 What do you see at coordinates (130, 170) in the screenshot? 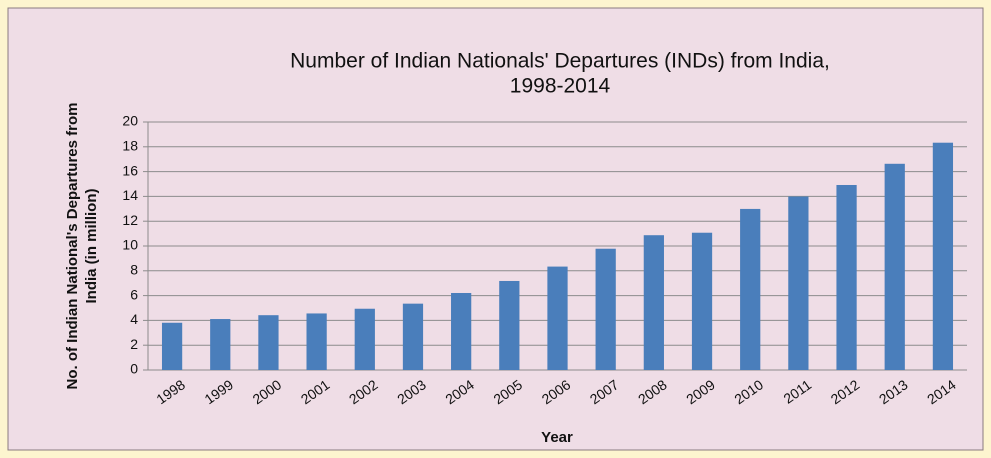
I see `y-tick-label: 16` at bounding box center [130, 170].